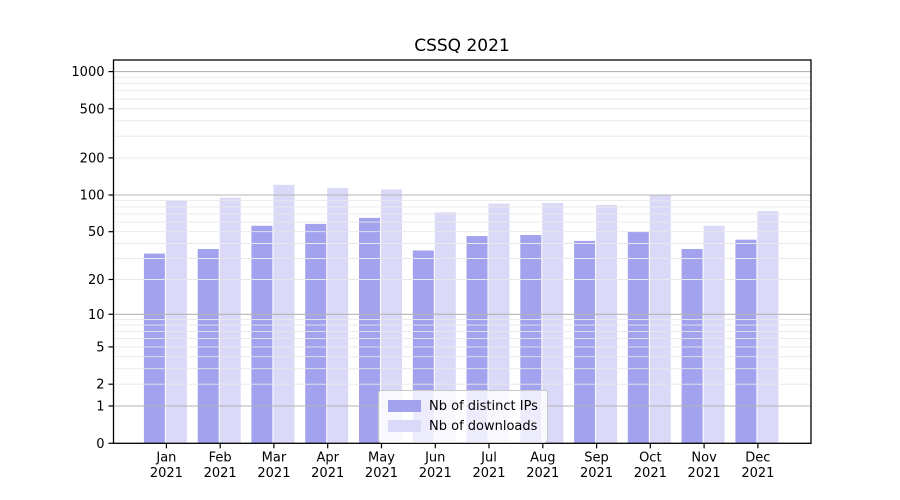 This screenshot has width=900, height=500. What do you see at coordinates (391, 316) in the screenshot?
I see `bar-downloads-may` at bounding box center [391, 316].